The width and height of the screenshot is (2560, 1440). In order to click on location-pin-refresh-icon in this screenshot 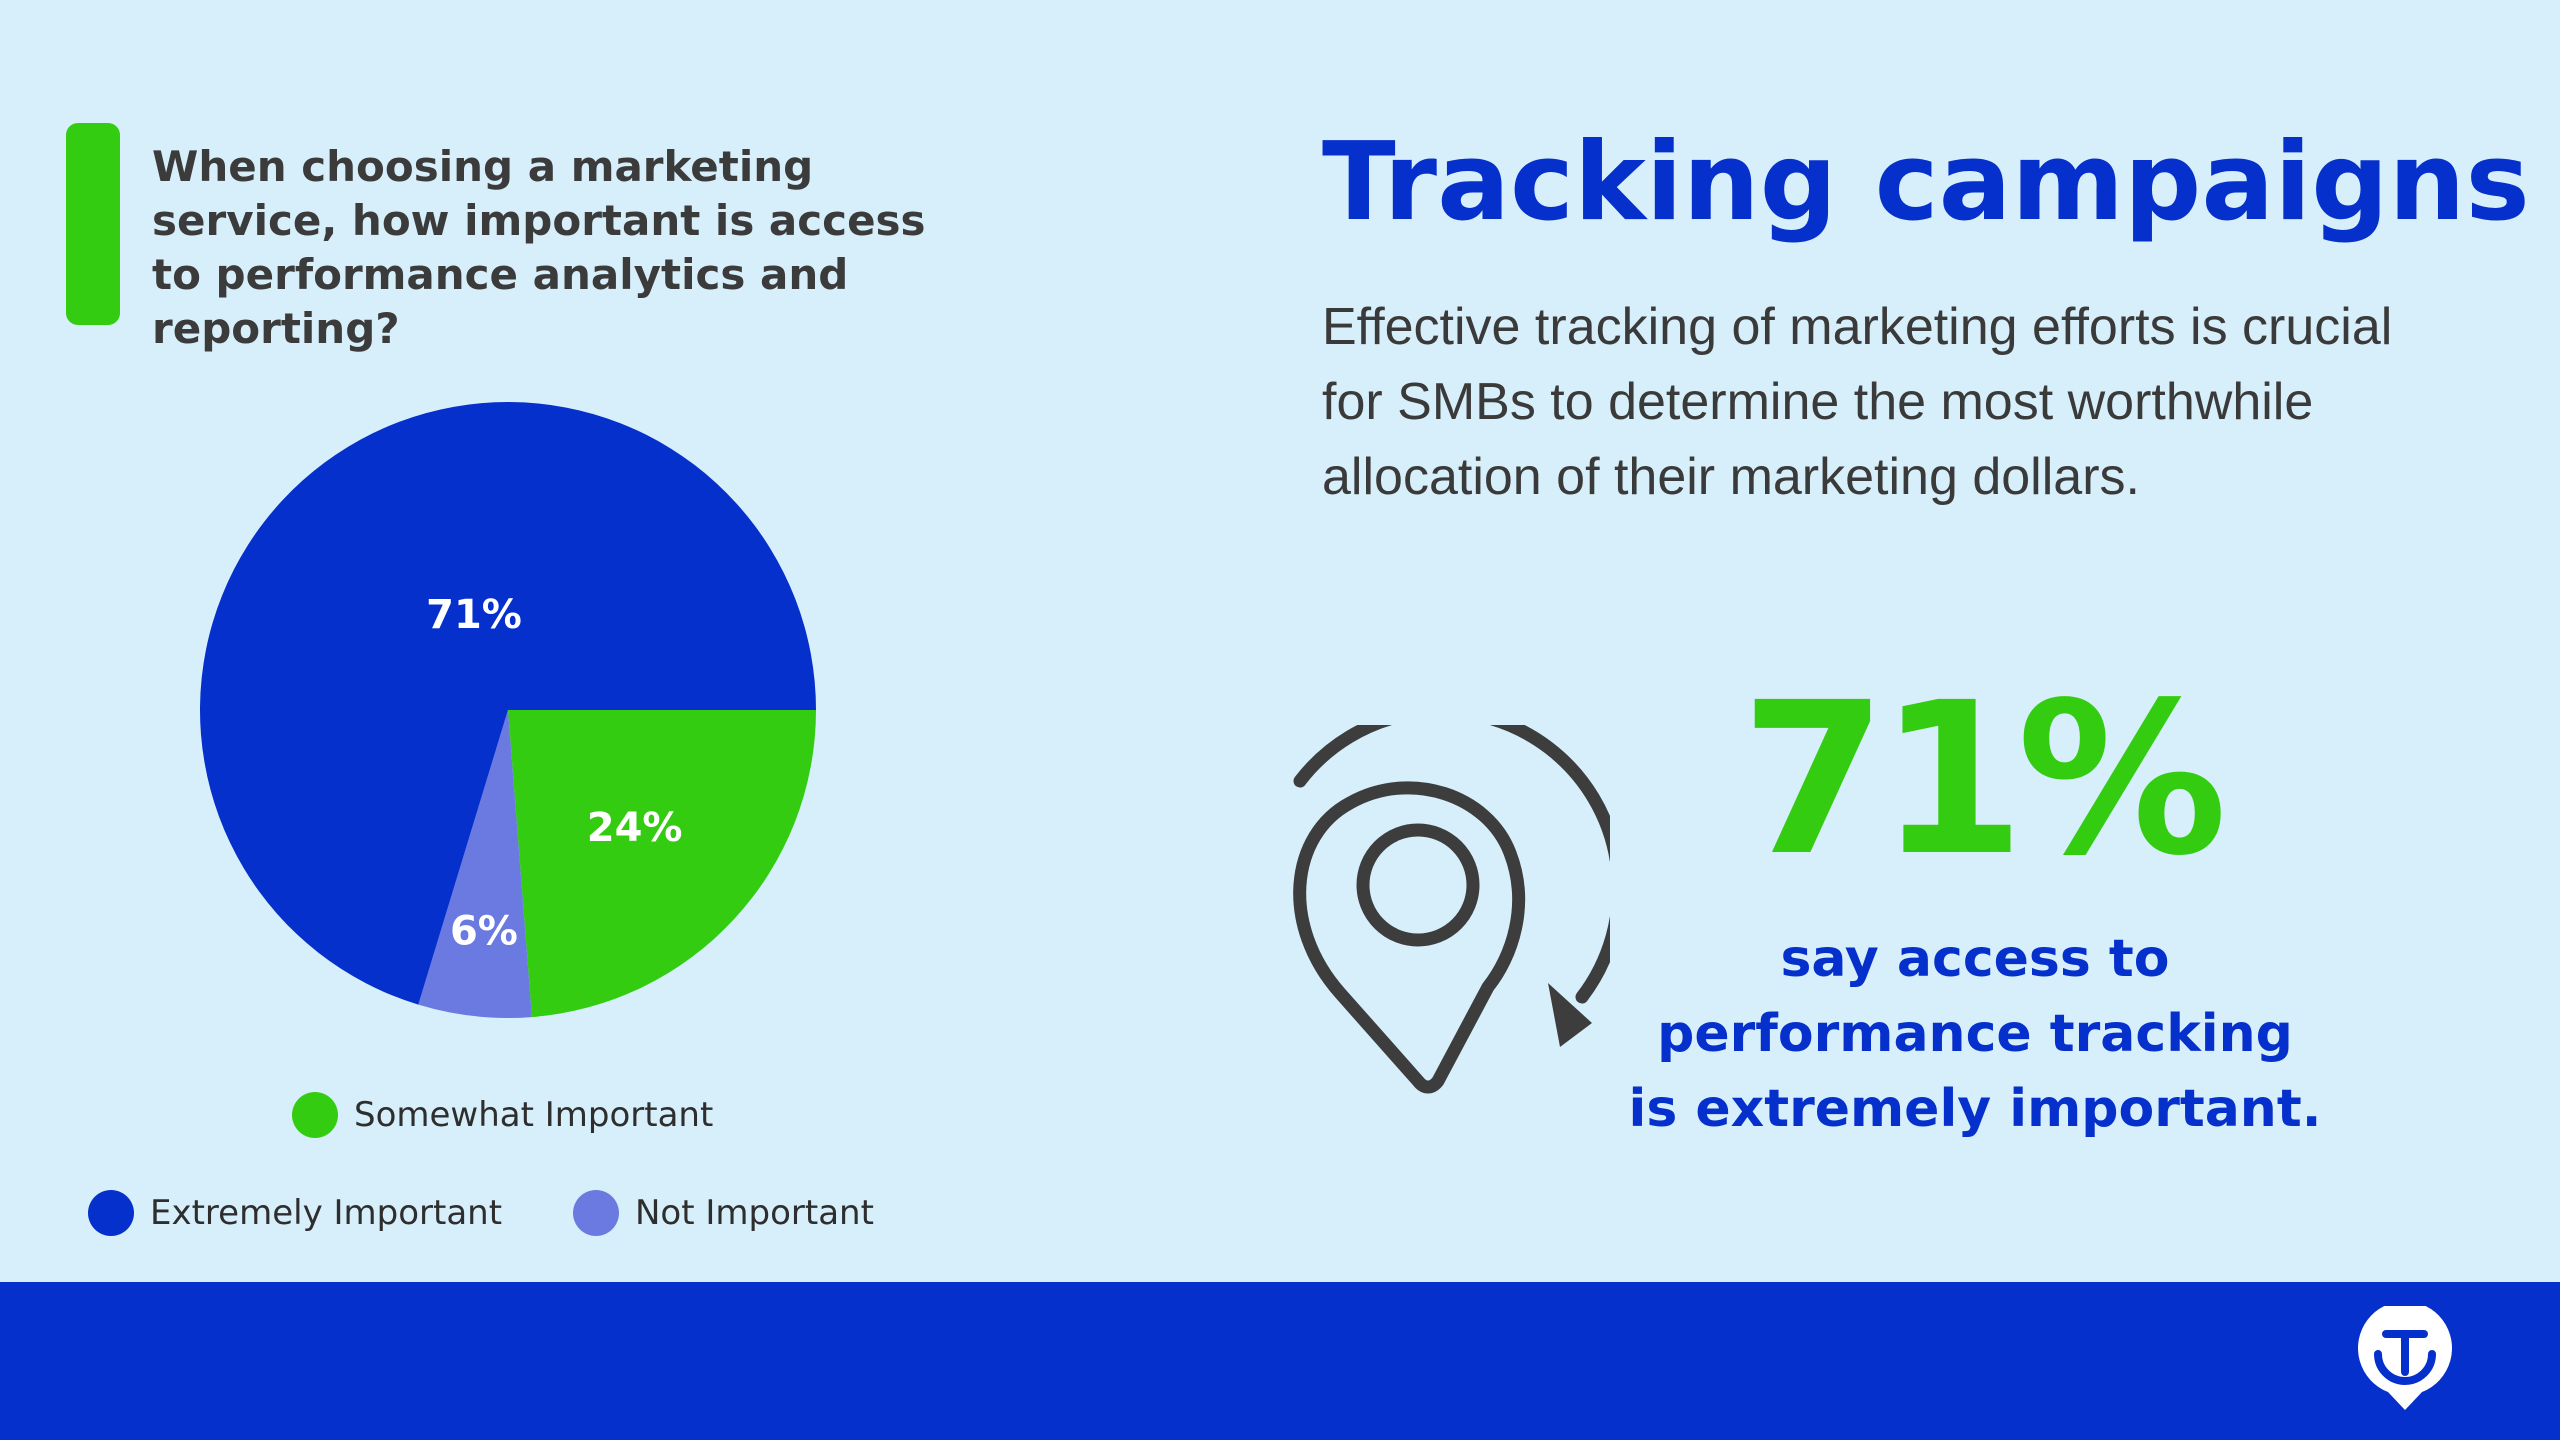, I will do `click(1451, 909)`.